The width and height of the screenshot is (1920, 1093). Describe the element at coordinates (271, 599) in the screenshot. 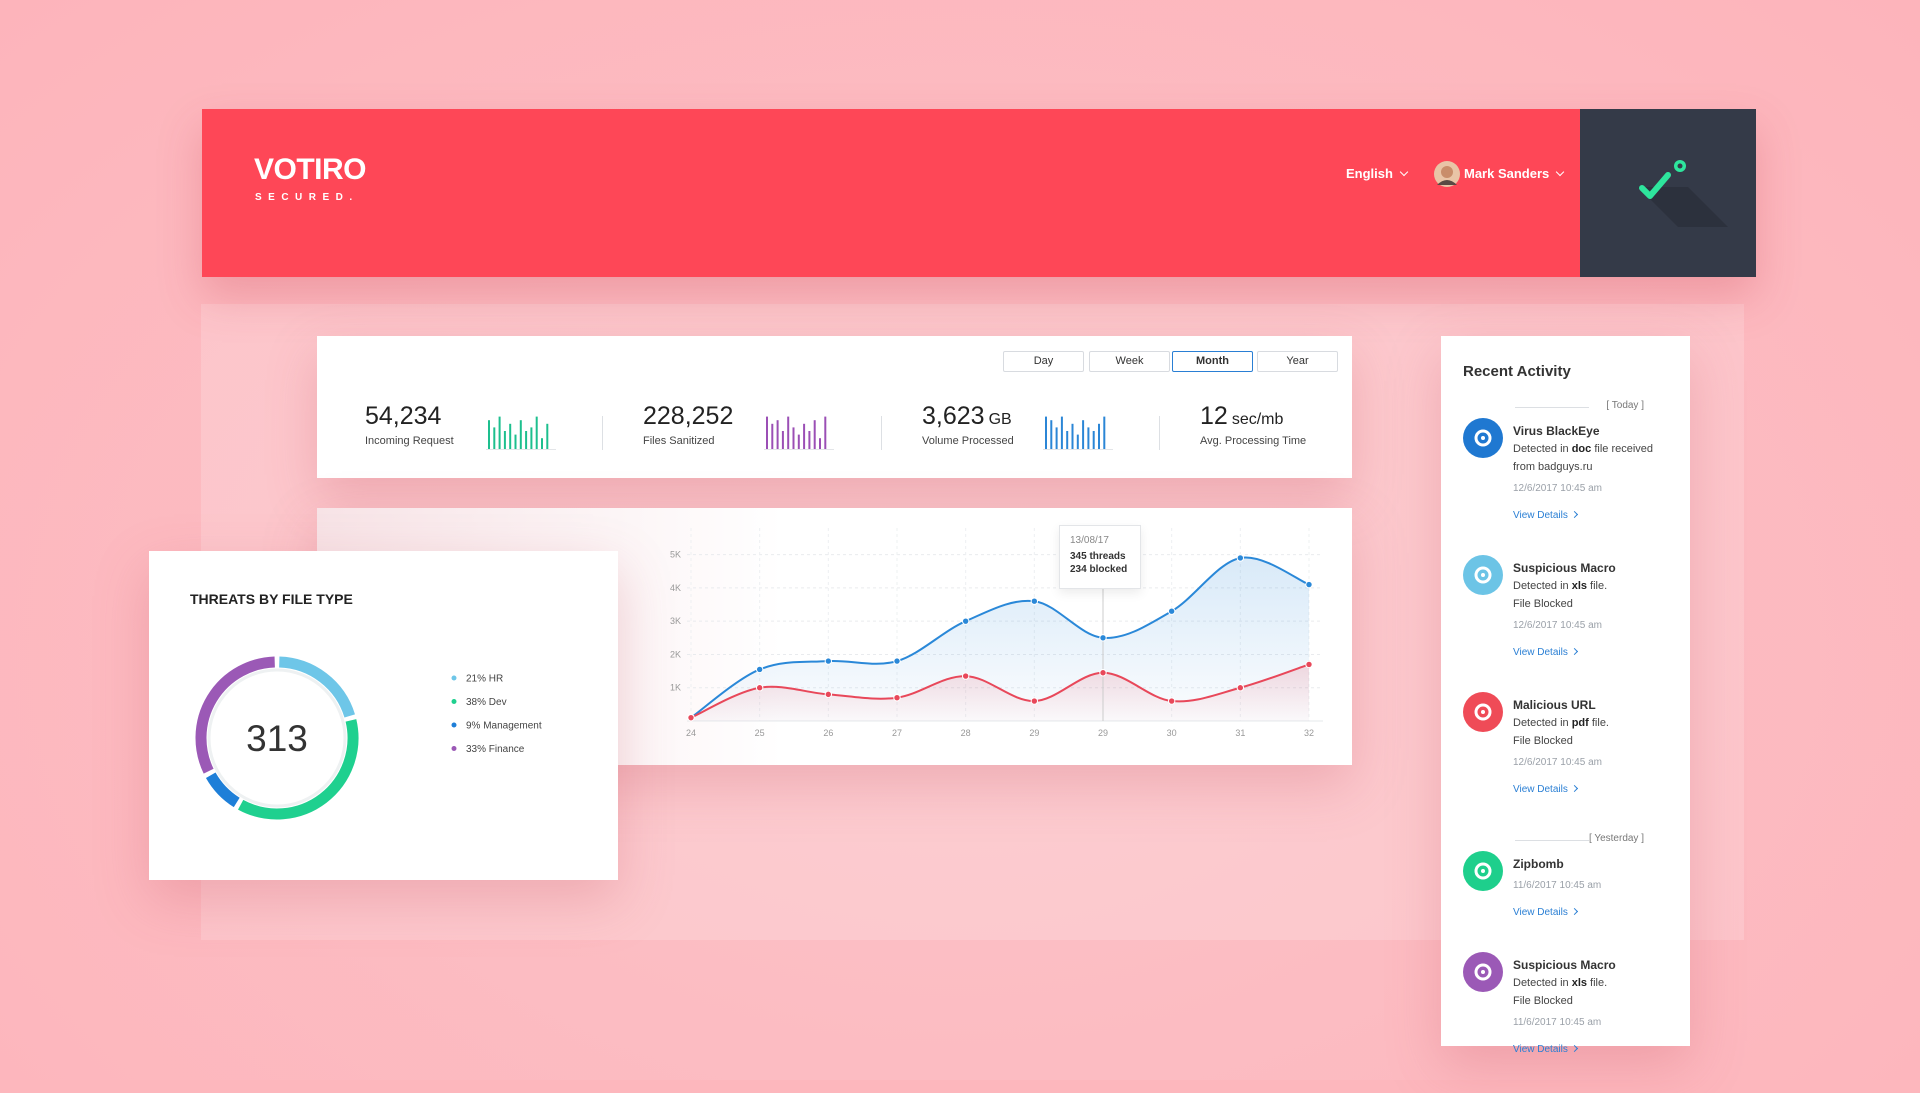

I see `donut-title: THREATS BY FILE TYPE` at that location.